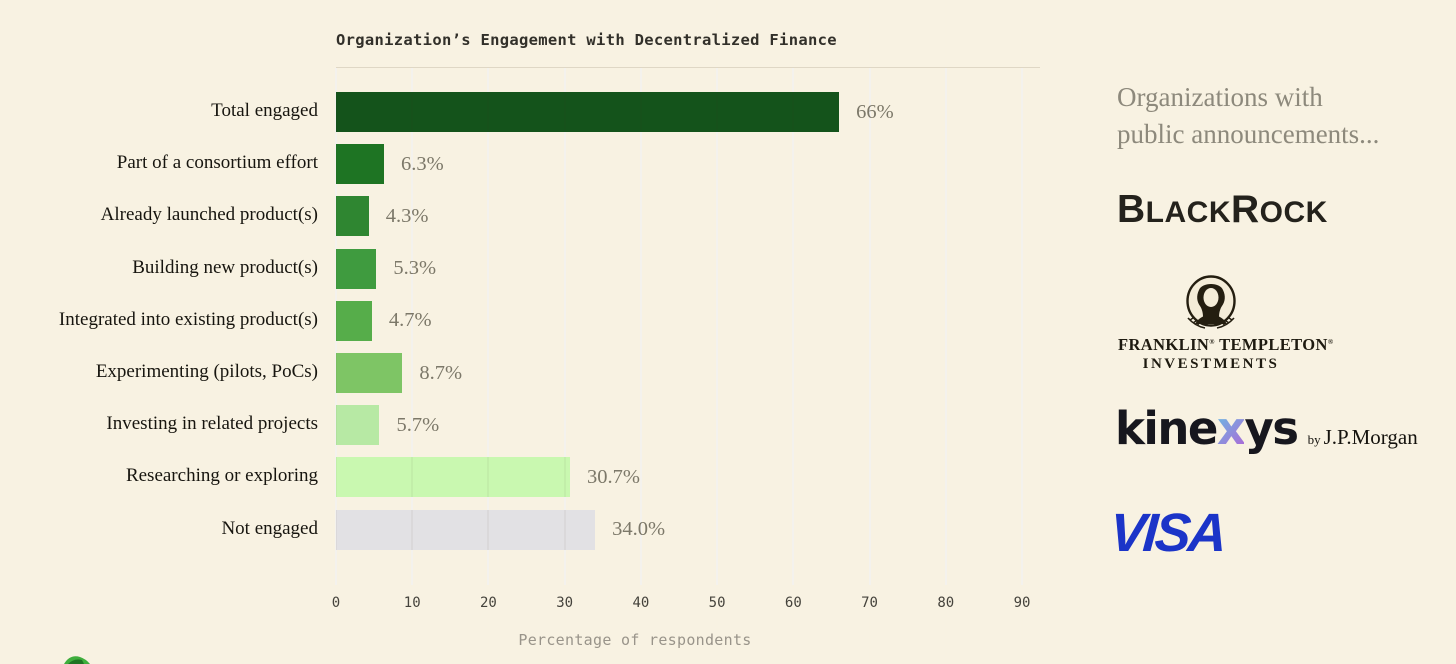 Image resolution: width=1456 pixels, height=664 pixels. What do you see at coordinates (422, 163) in the screenshot?
I see `value-label: 6.3%` at bounding box center [422, 163].